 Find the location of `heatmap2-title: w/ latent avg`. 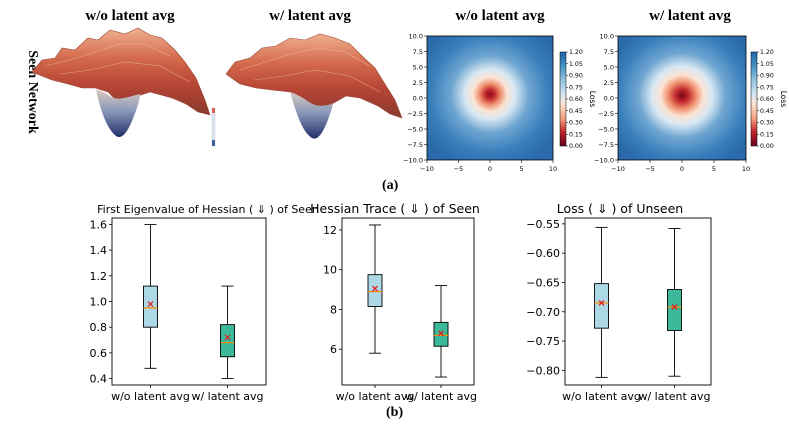

heatmap2-title: w/ latent avg is located at coordinates (690, 16).